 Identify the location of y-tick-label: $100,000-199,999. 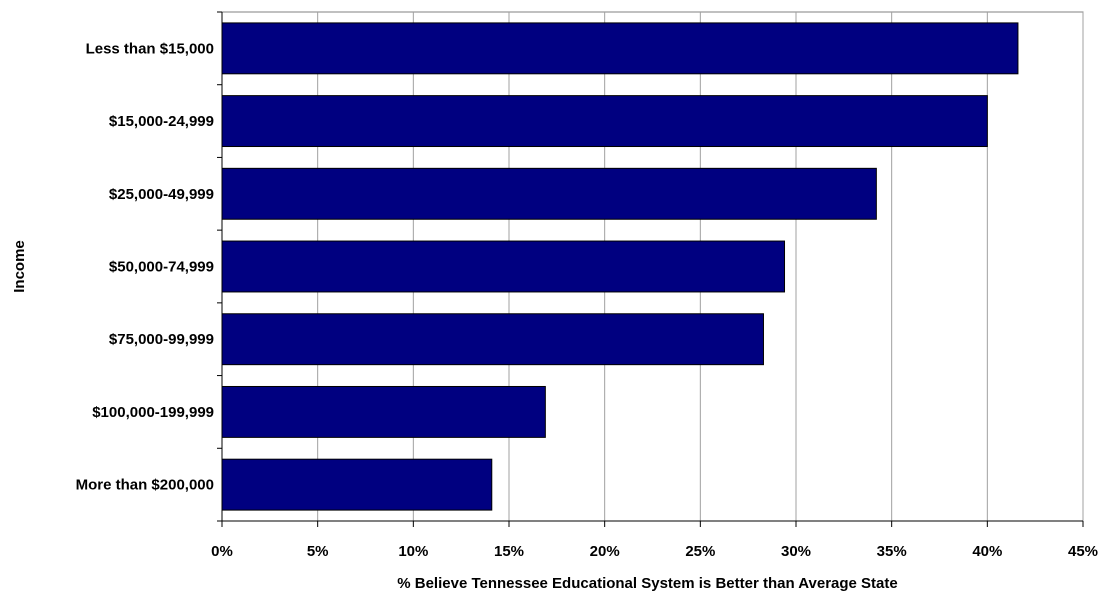
(153, 412).